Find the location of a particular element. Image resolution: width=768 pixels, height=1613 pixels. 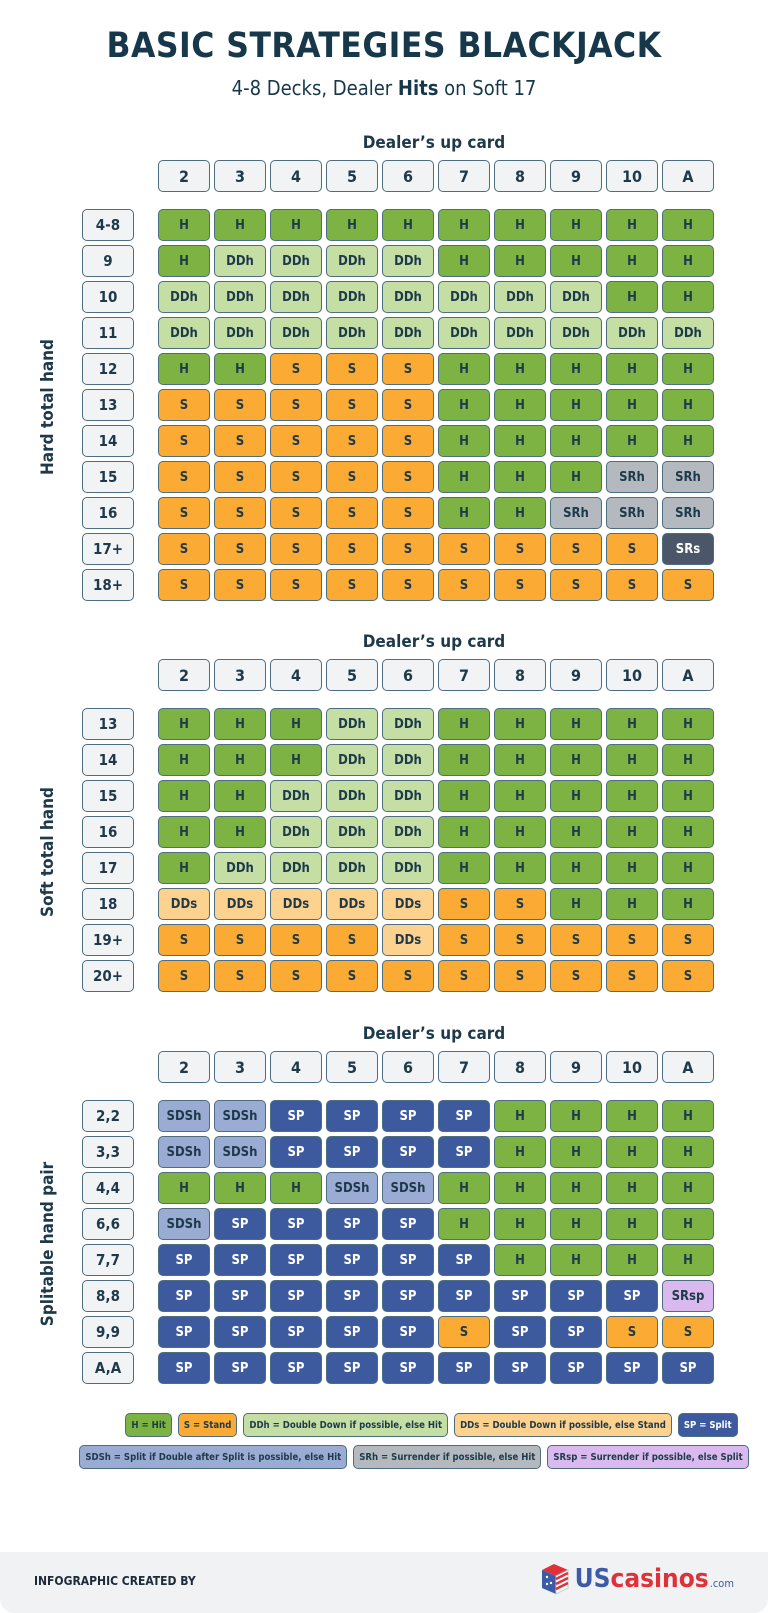

player-hand-label: 17+ is located at coordinates (108, 549).